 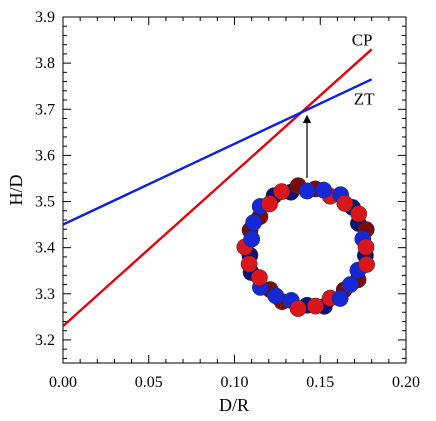 What do you see at coordinates (362, 39) in the screenshot?
I see `series-label-cp: CP` at bounding box center [362, 39].